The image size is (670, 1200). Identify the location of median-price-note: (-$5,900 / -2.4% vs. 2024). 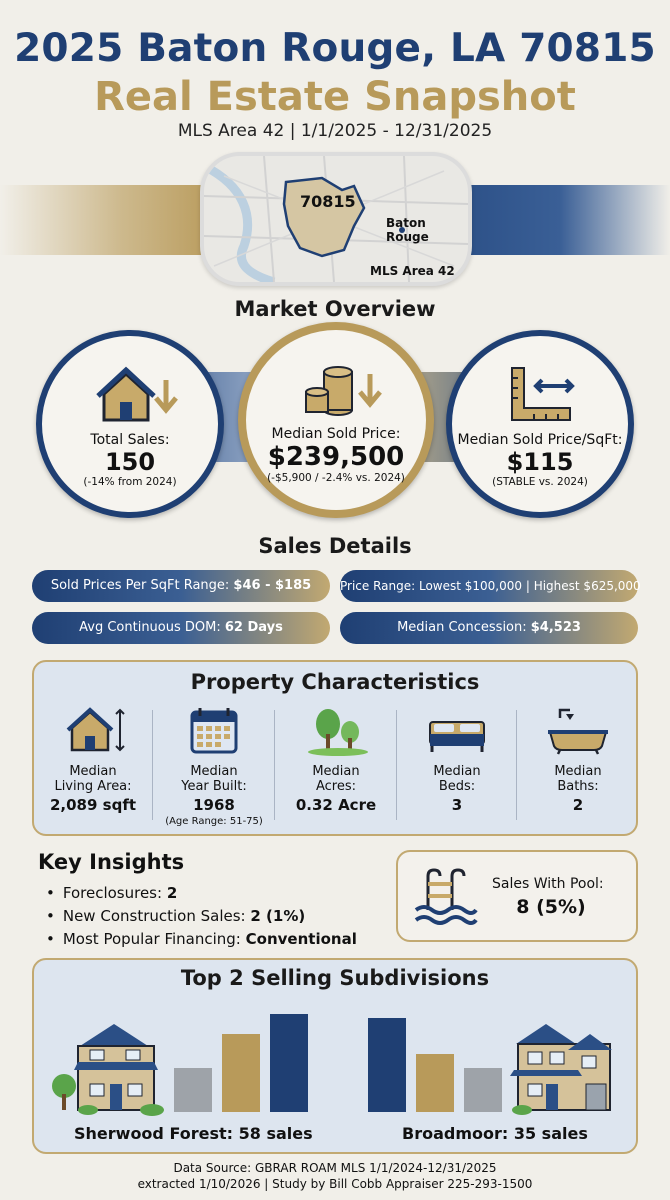
(336, 478).